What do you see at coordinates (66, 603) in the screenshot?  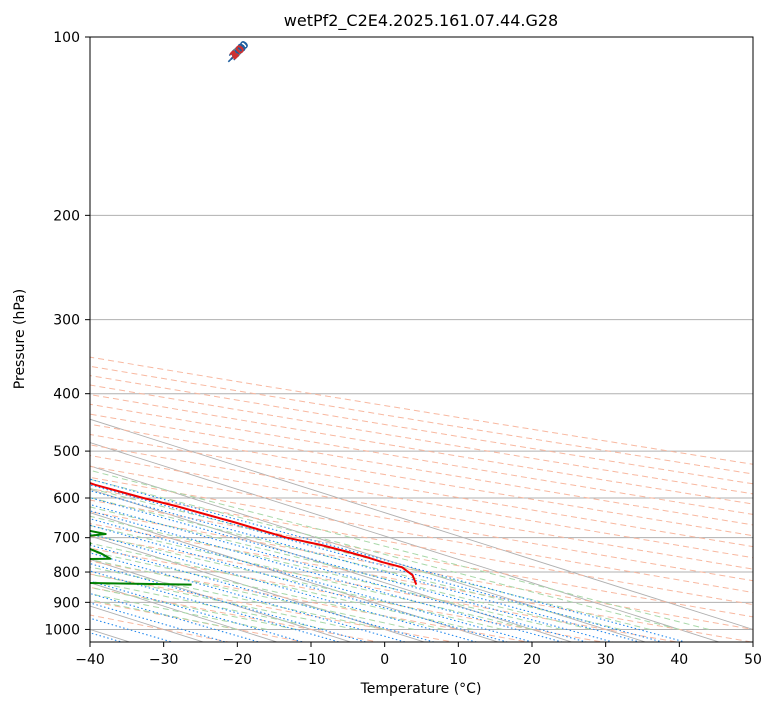 I see `y-tick-label: 900` at bounding box center [66, 603].